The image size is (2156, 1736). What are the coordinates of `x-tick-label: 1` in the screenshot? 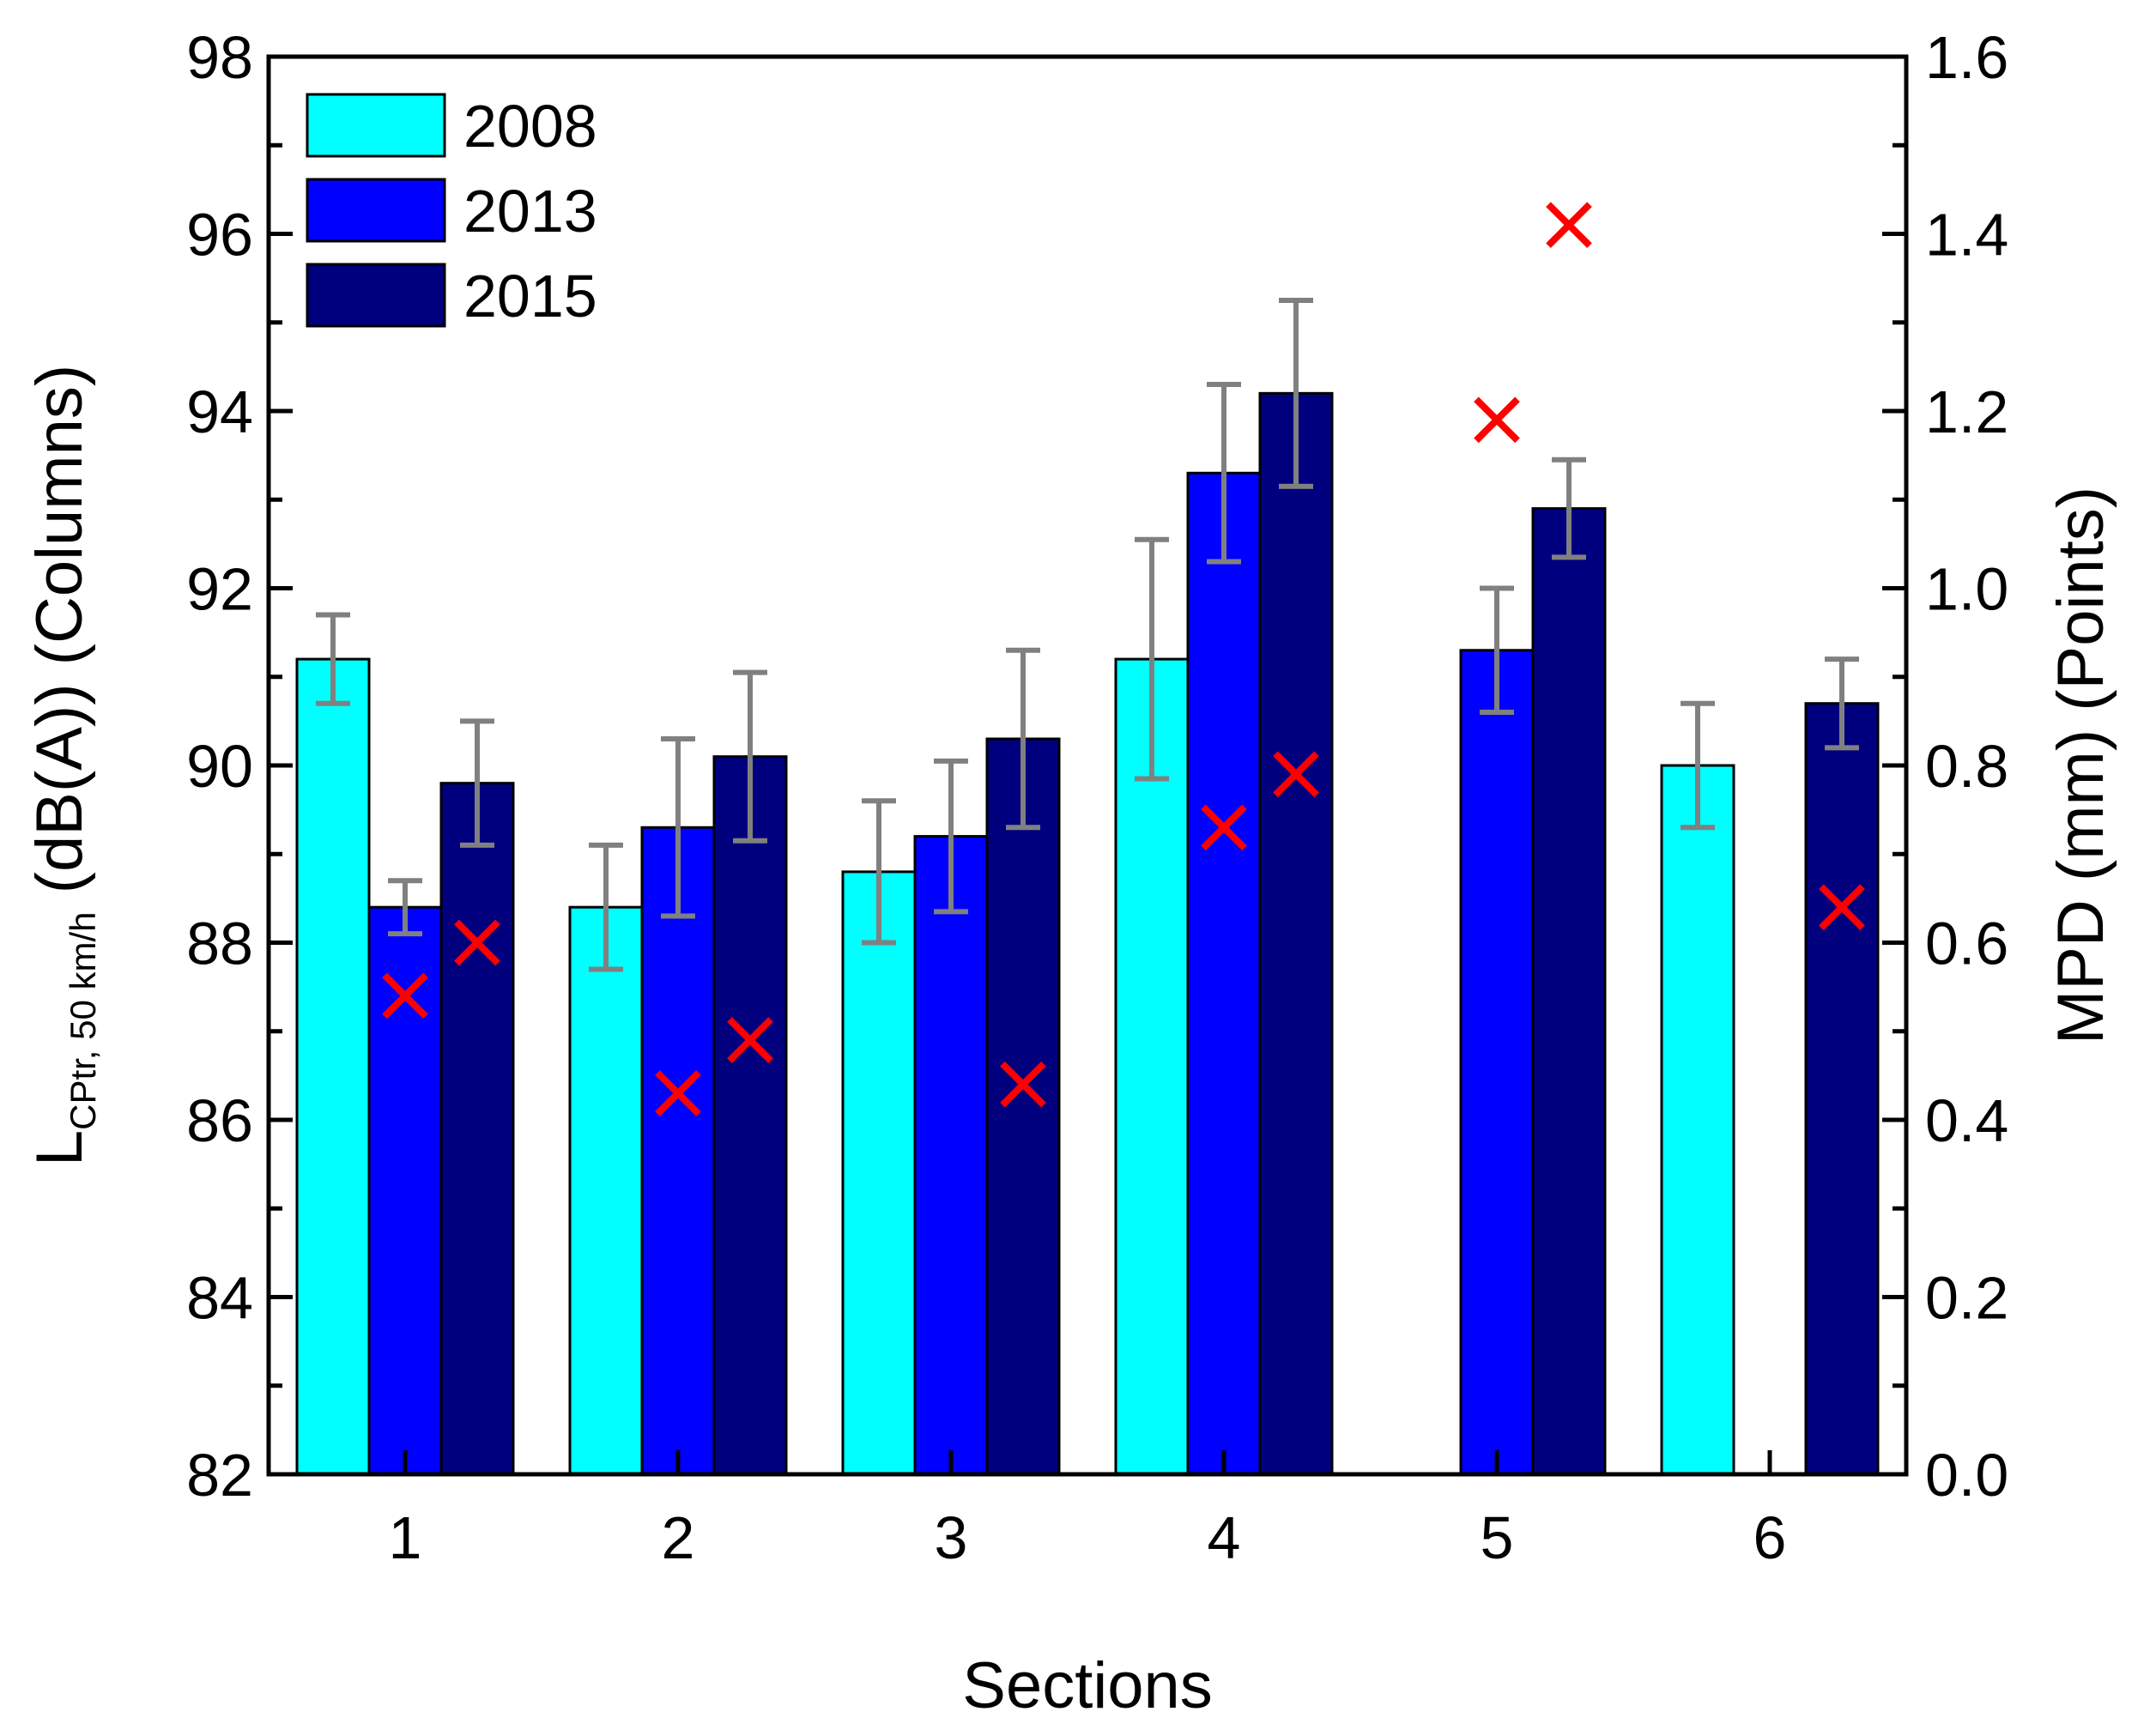 It's located at (406, 1537).